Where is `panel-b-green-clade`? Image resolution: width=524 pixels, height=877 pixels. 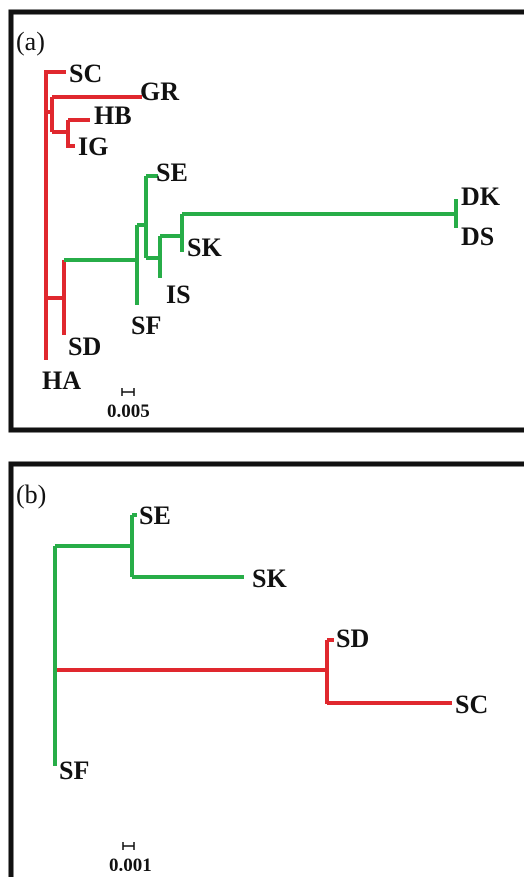 panel-b-green-clade is located at coordinates (148, 639).